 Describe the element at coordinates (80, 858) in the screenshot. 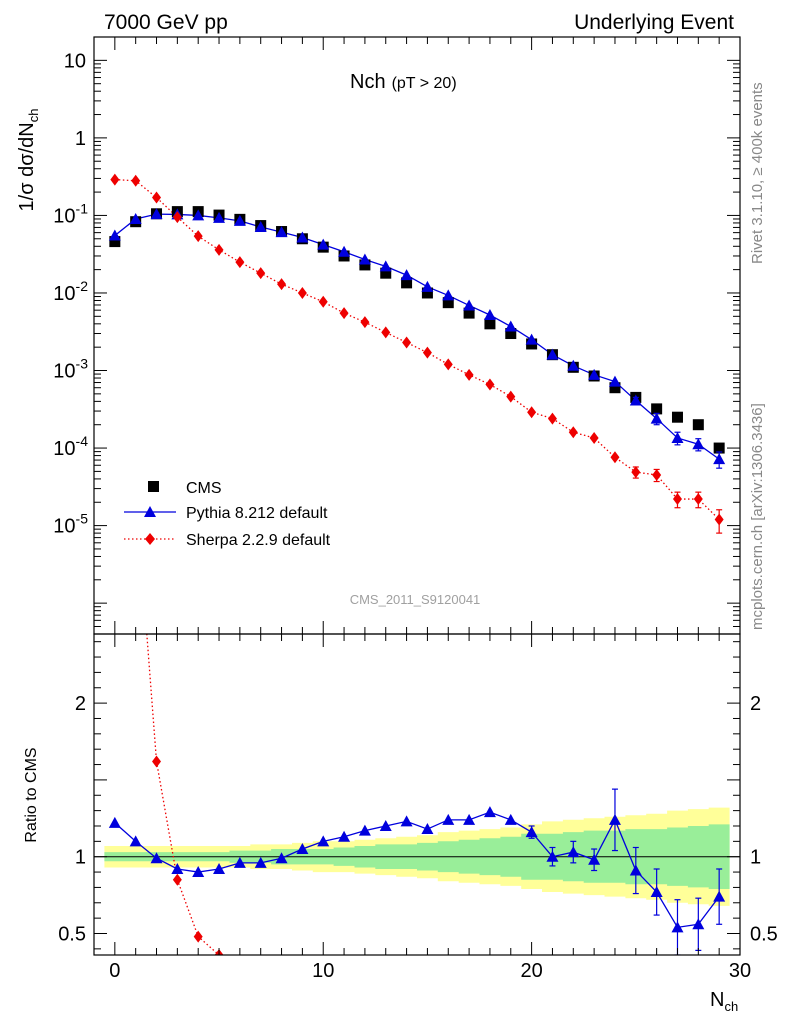

I see `ratio-y-tick-label: 1` at that location.